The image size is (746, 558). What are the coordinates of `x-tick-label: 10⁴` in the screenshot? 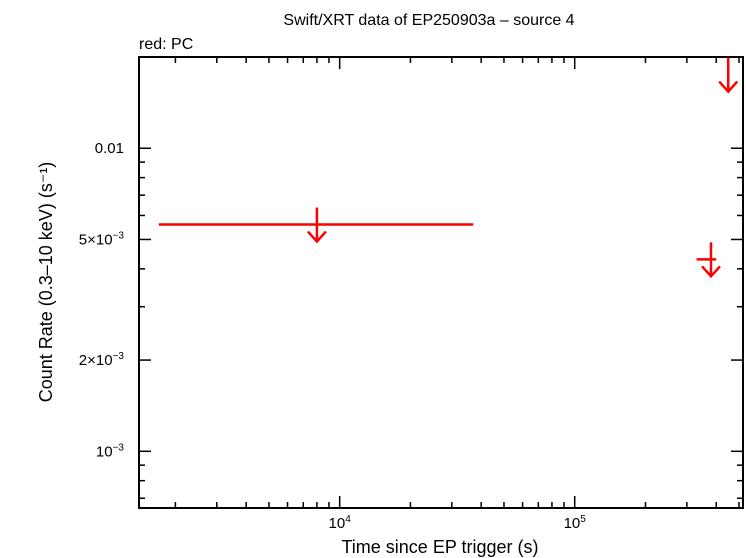 It's located at (340, 523).